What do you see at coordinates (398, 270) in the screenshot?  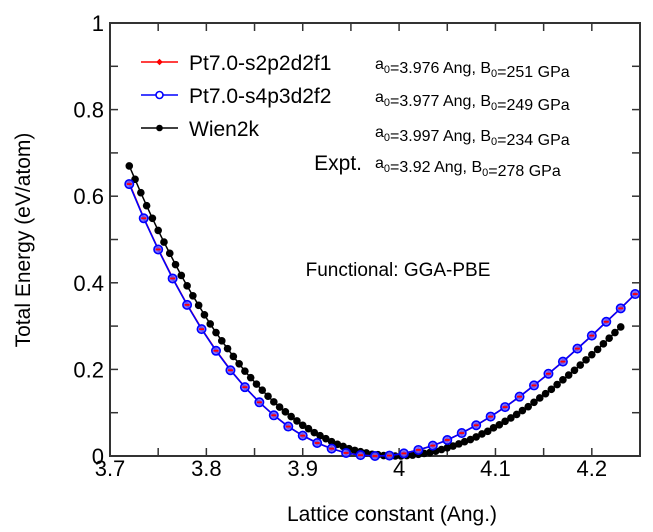 I see `functional-annotation: Functional: GGA-PBE` at bounding box center [398, 270].